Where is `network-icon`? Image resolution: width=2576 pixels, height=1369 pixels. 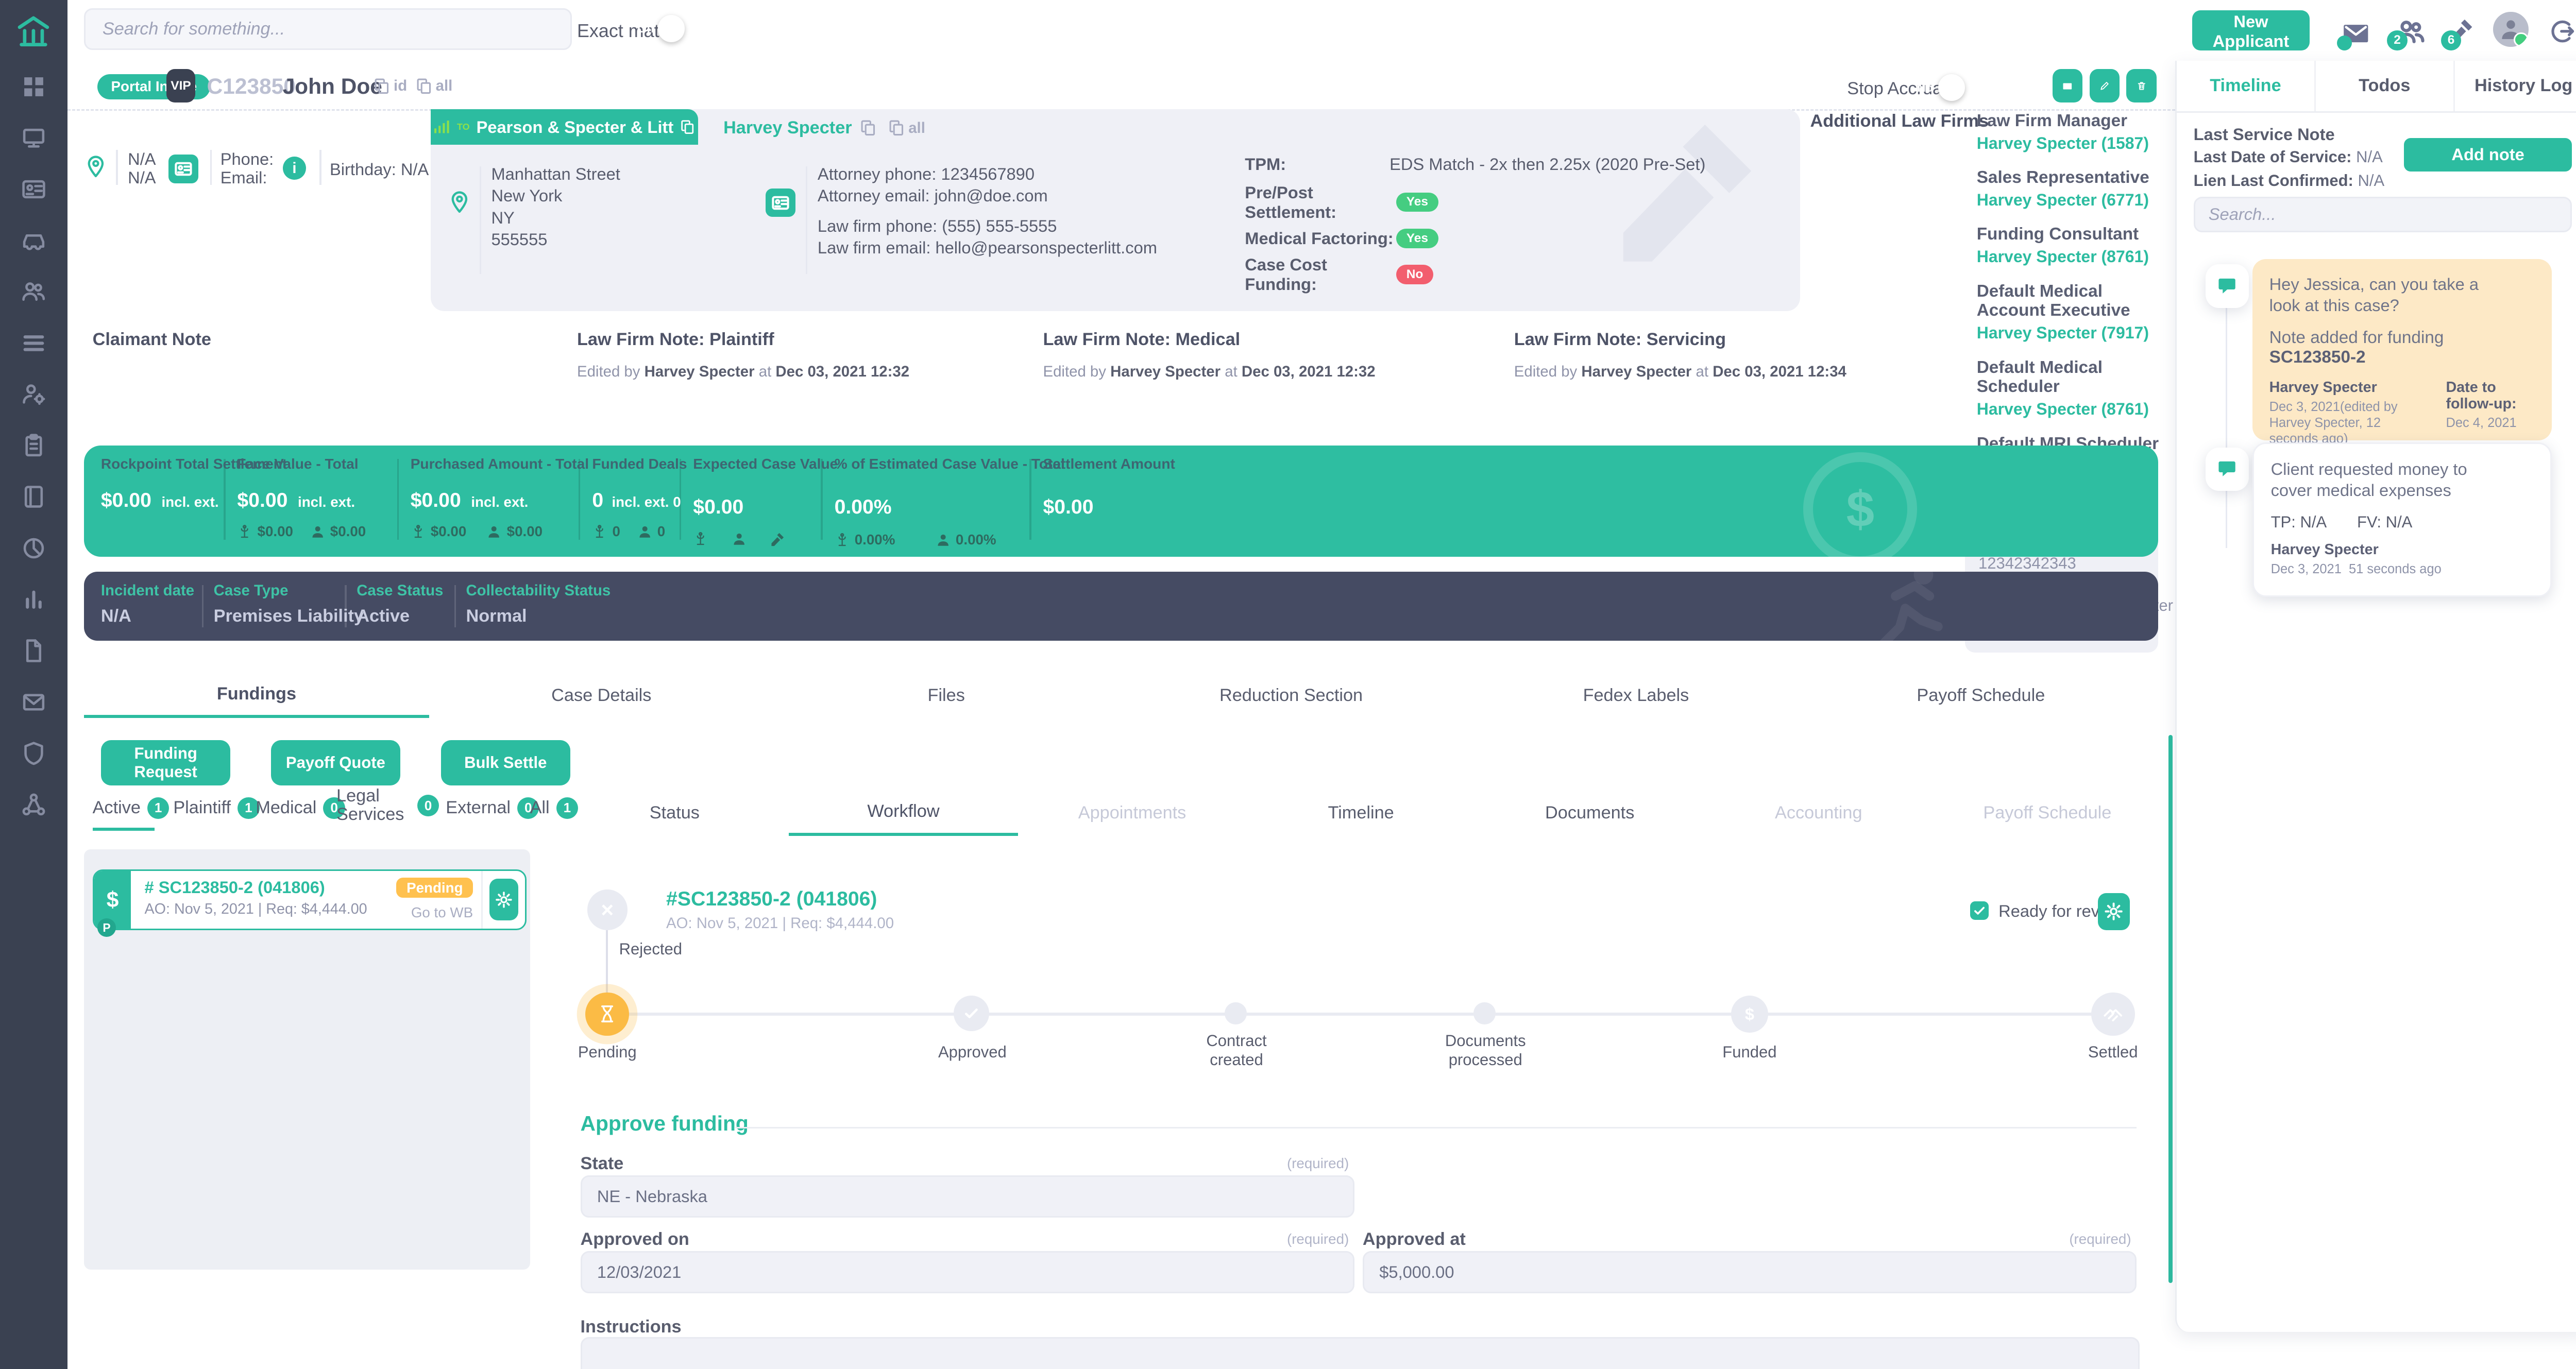
network-icon is located at coordinates (33, 804).